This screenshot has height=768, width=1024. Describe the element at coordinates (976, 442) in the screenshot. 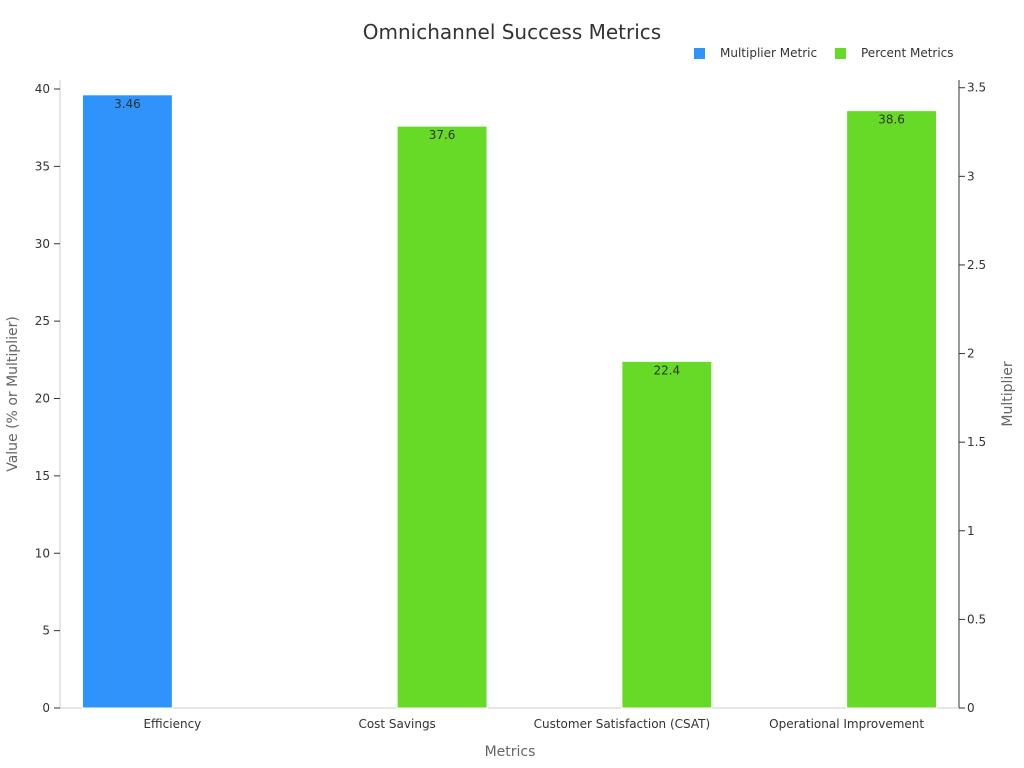

I see `y2-tick-label: 1.5` at that location.